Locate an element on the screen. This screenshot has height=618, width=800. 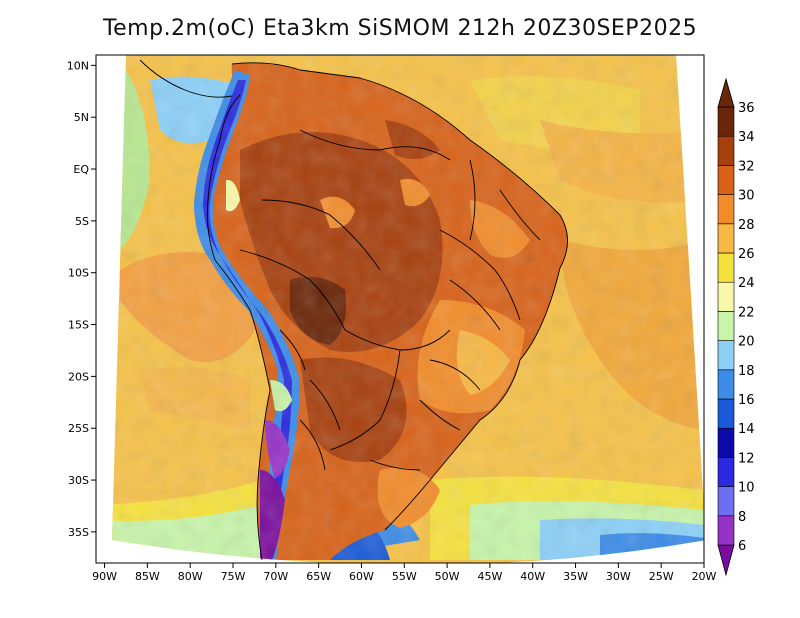
lon-tick-label: 65W is located at coordinates (318, 576).